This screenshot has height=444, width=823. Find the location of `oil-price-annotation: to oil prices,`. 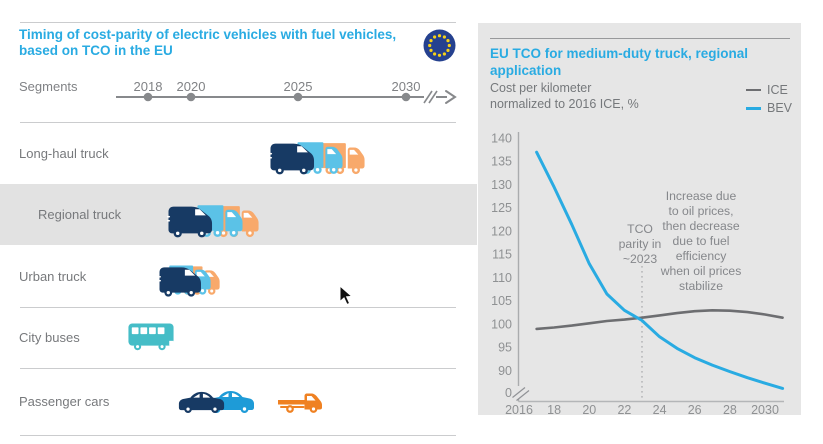

oil-price-annotation: to oil prices, is located at coordinates (700, 211).